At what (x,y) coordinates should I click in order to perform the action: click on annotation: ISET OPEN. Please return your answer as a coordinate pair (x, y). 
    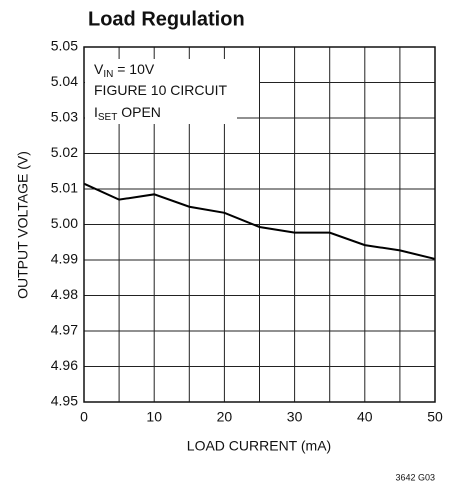
    Looking at the image, I should click on (127, 113).